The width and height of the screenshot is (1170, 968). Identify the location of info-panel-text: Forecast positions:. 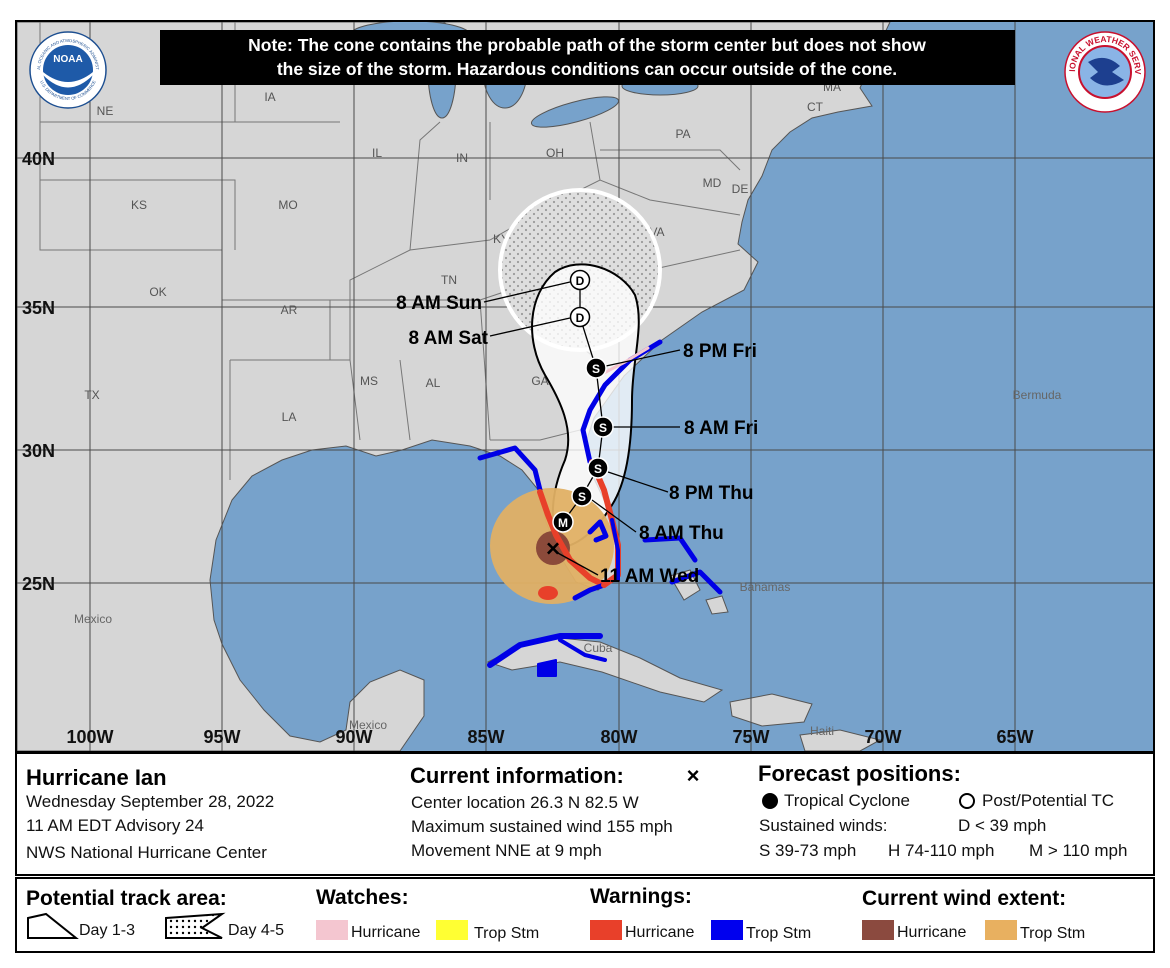
(859, 773).